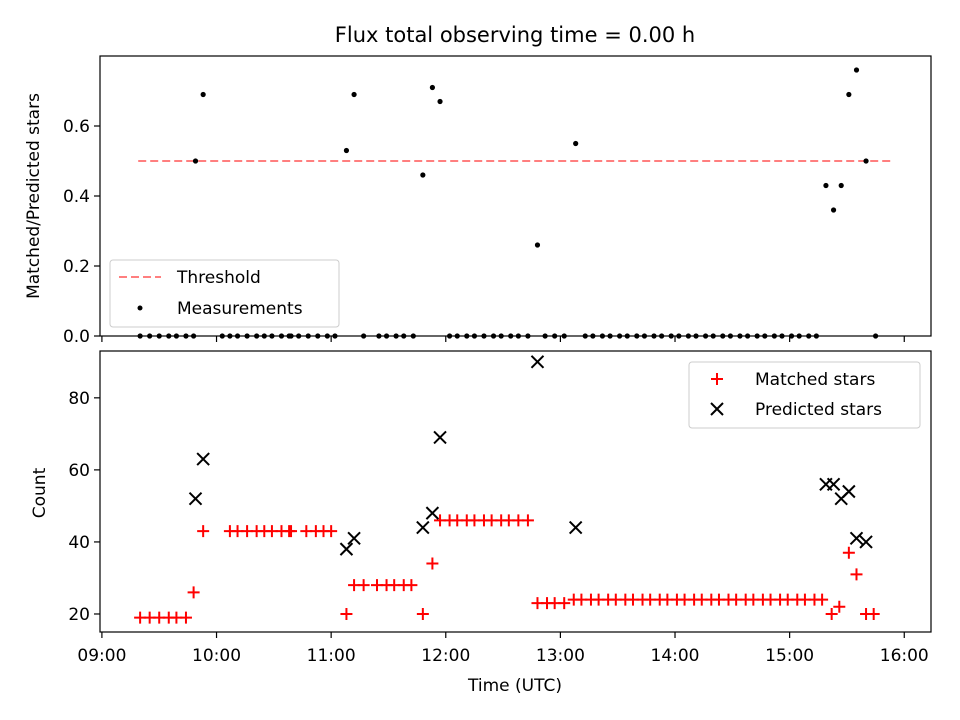  What do you see at coordinates (717, 379) in the screenshot?
I see `legend-matched-swatch` at bounding box center [717, 379].